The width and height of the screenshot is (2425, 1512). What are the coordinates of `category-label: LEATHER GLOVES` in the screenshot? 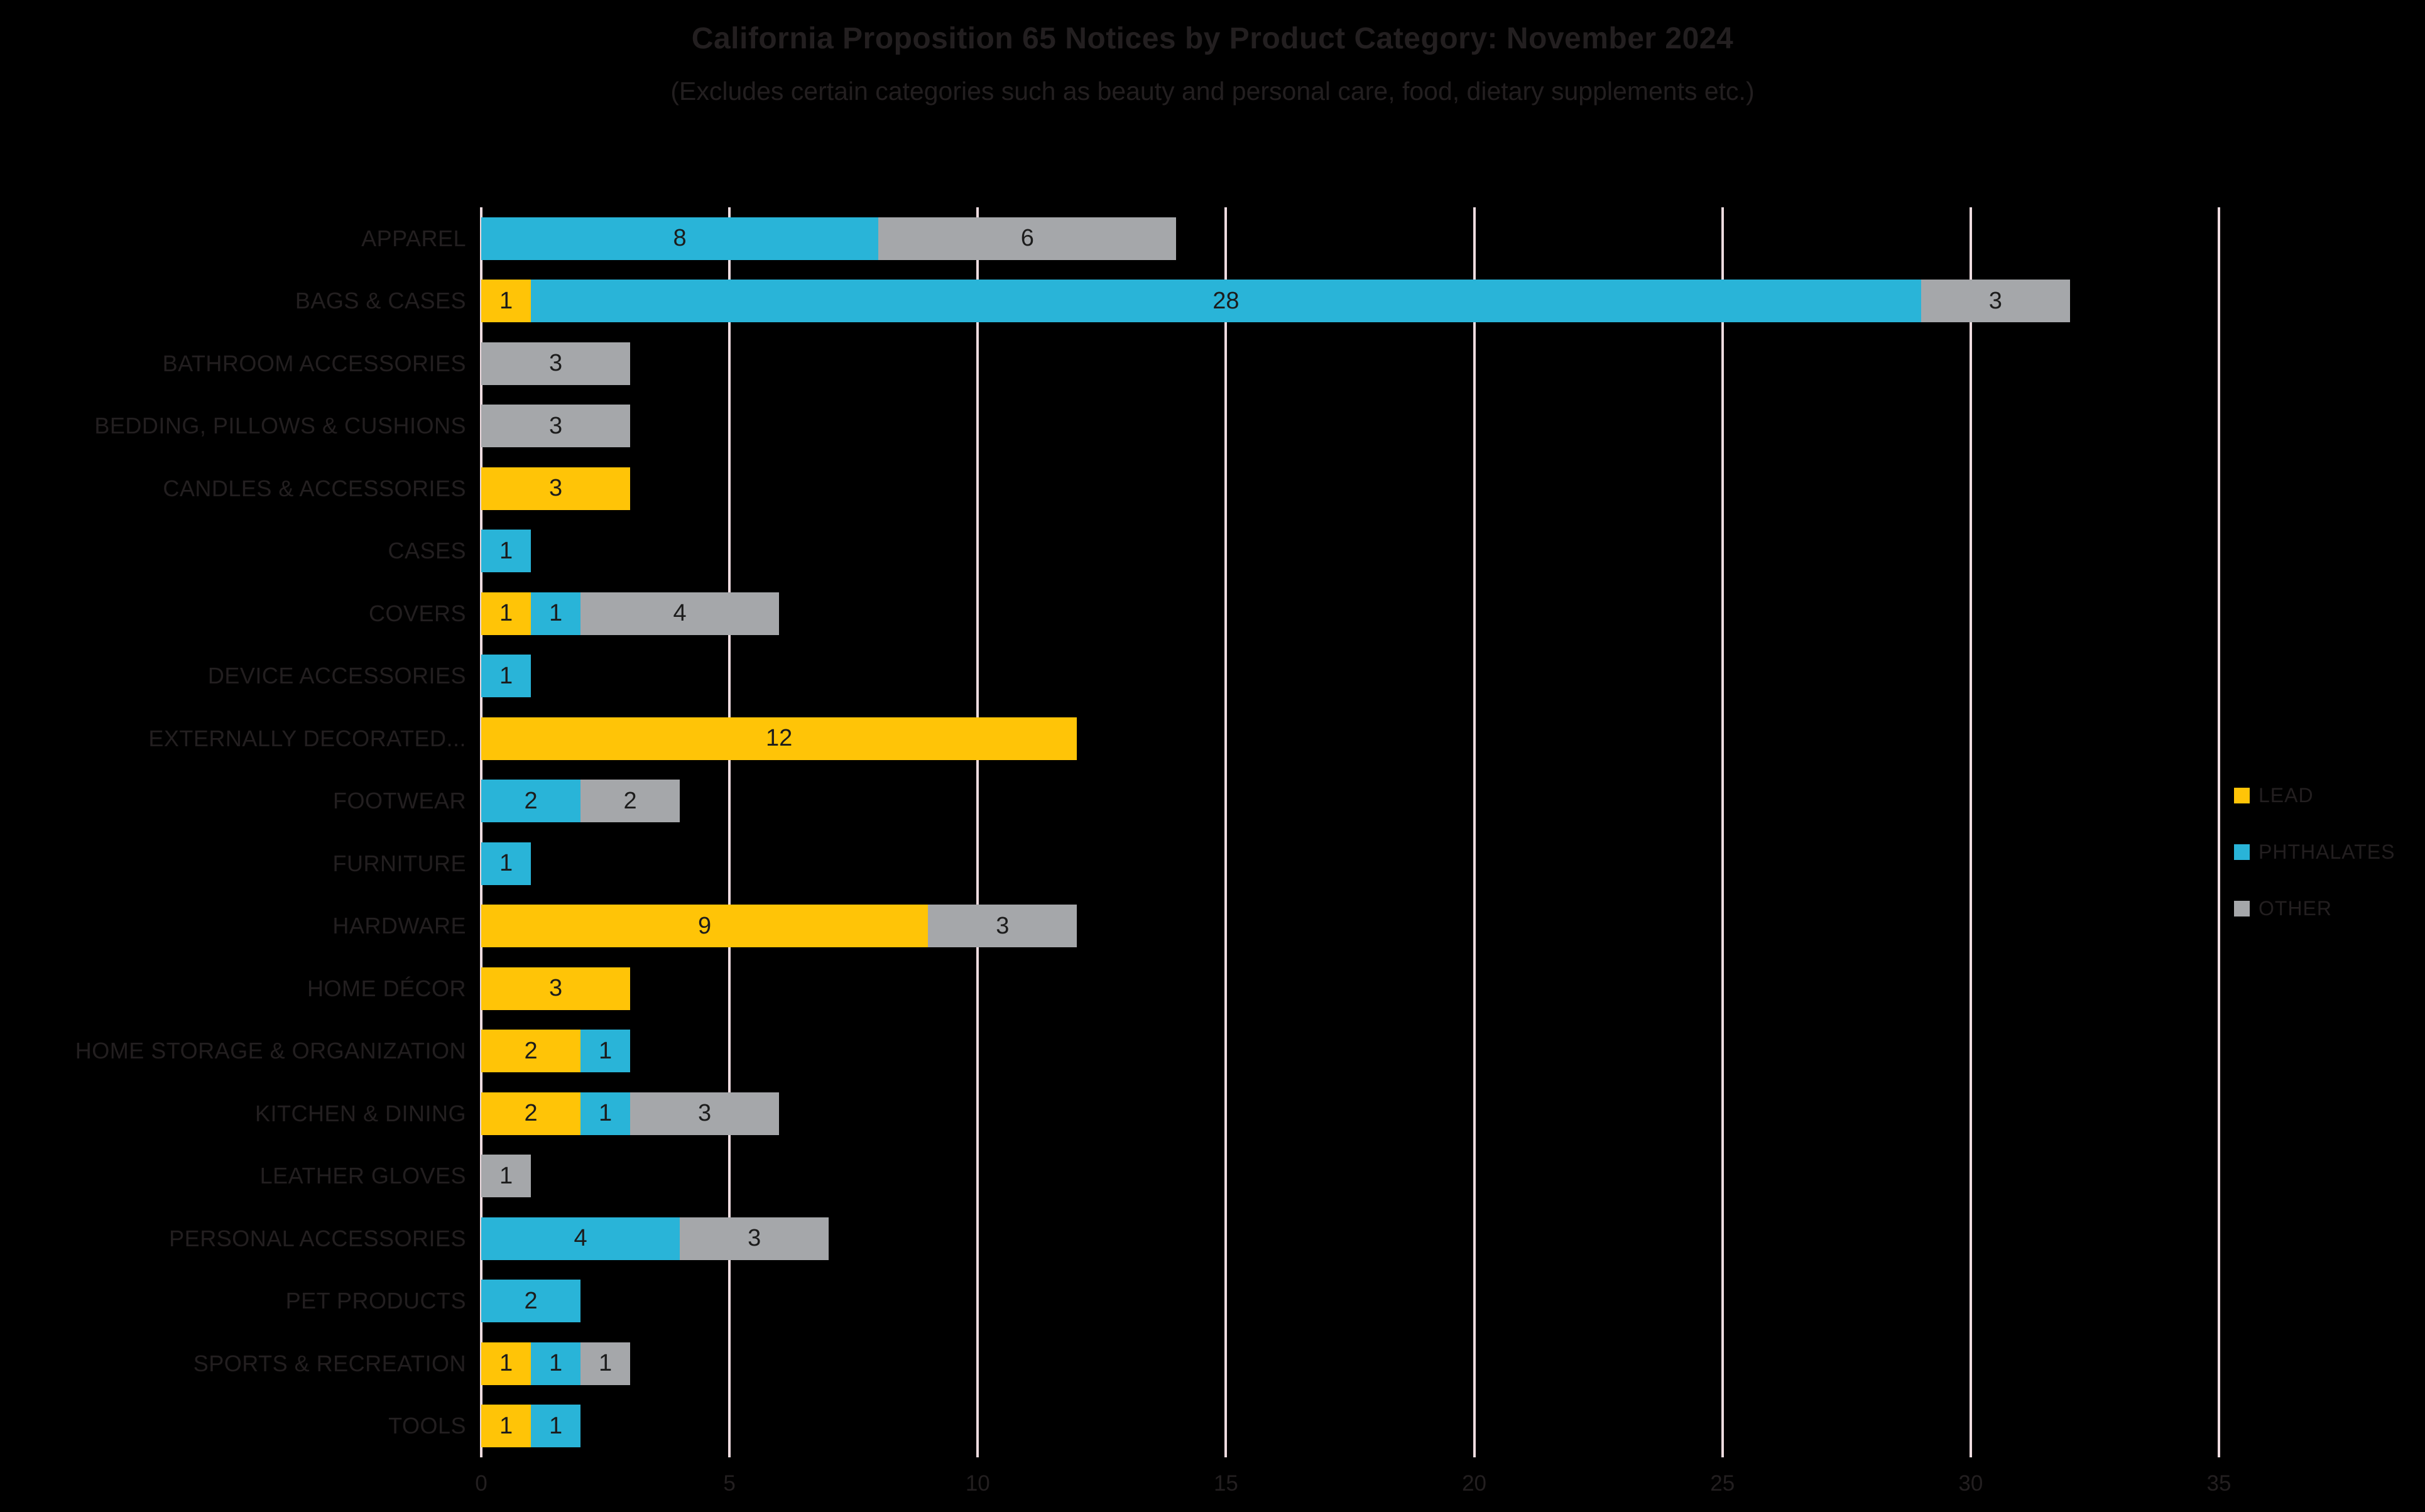 It's located at (362, 1176).